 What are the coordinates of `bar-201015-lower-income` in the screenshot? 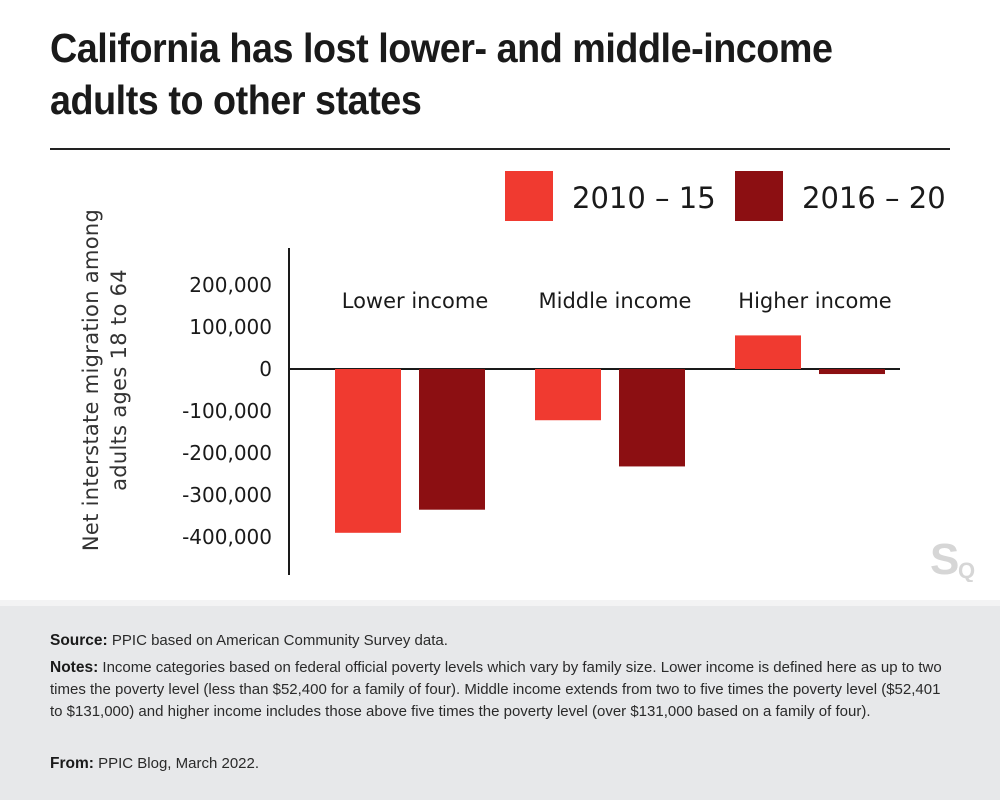 It's located at (368, 451).